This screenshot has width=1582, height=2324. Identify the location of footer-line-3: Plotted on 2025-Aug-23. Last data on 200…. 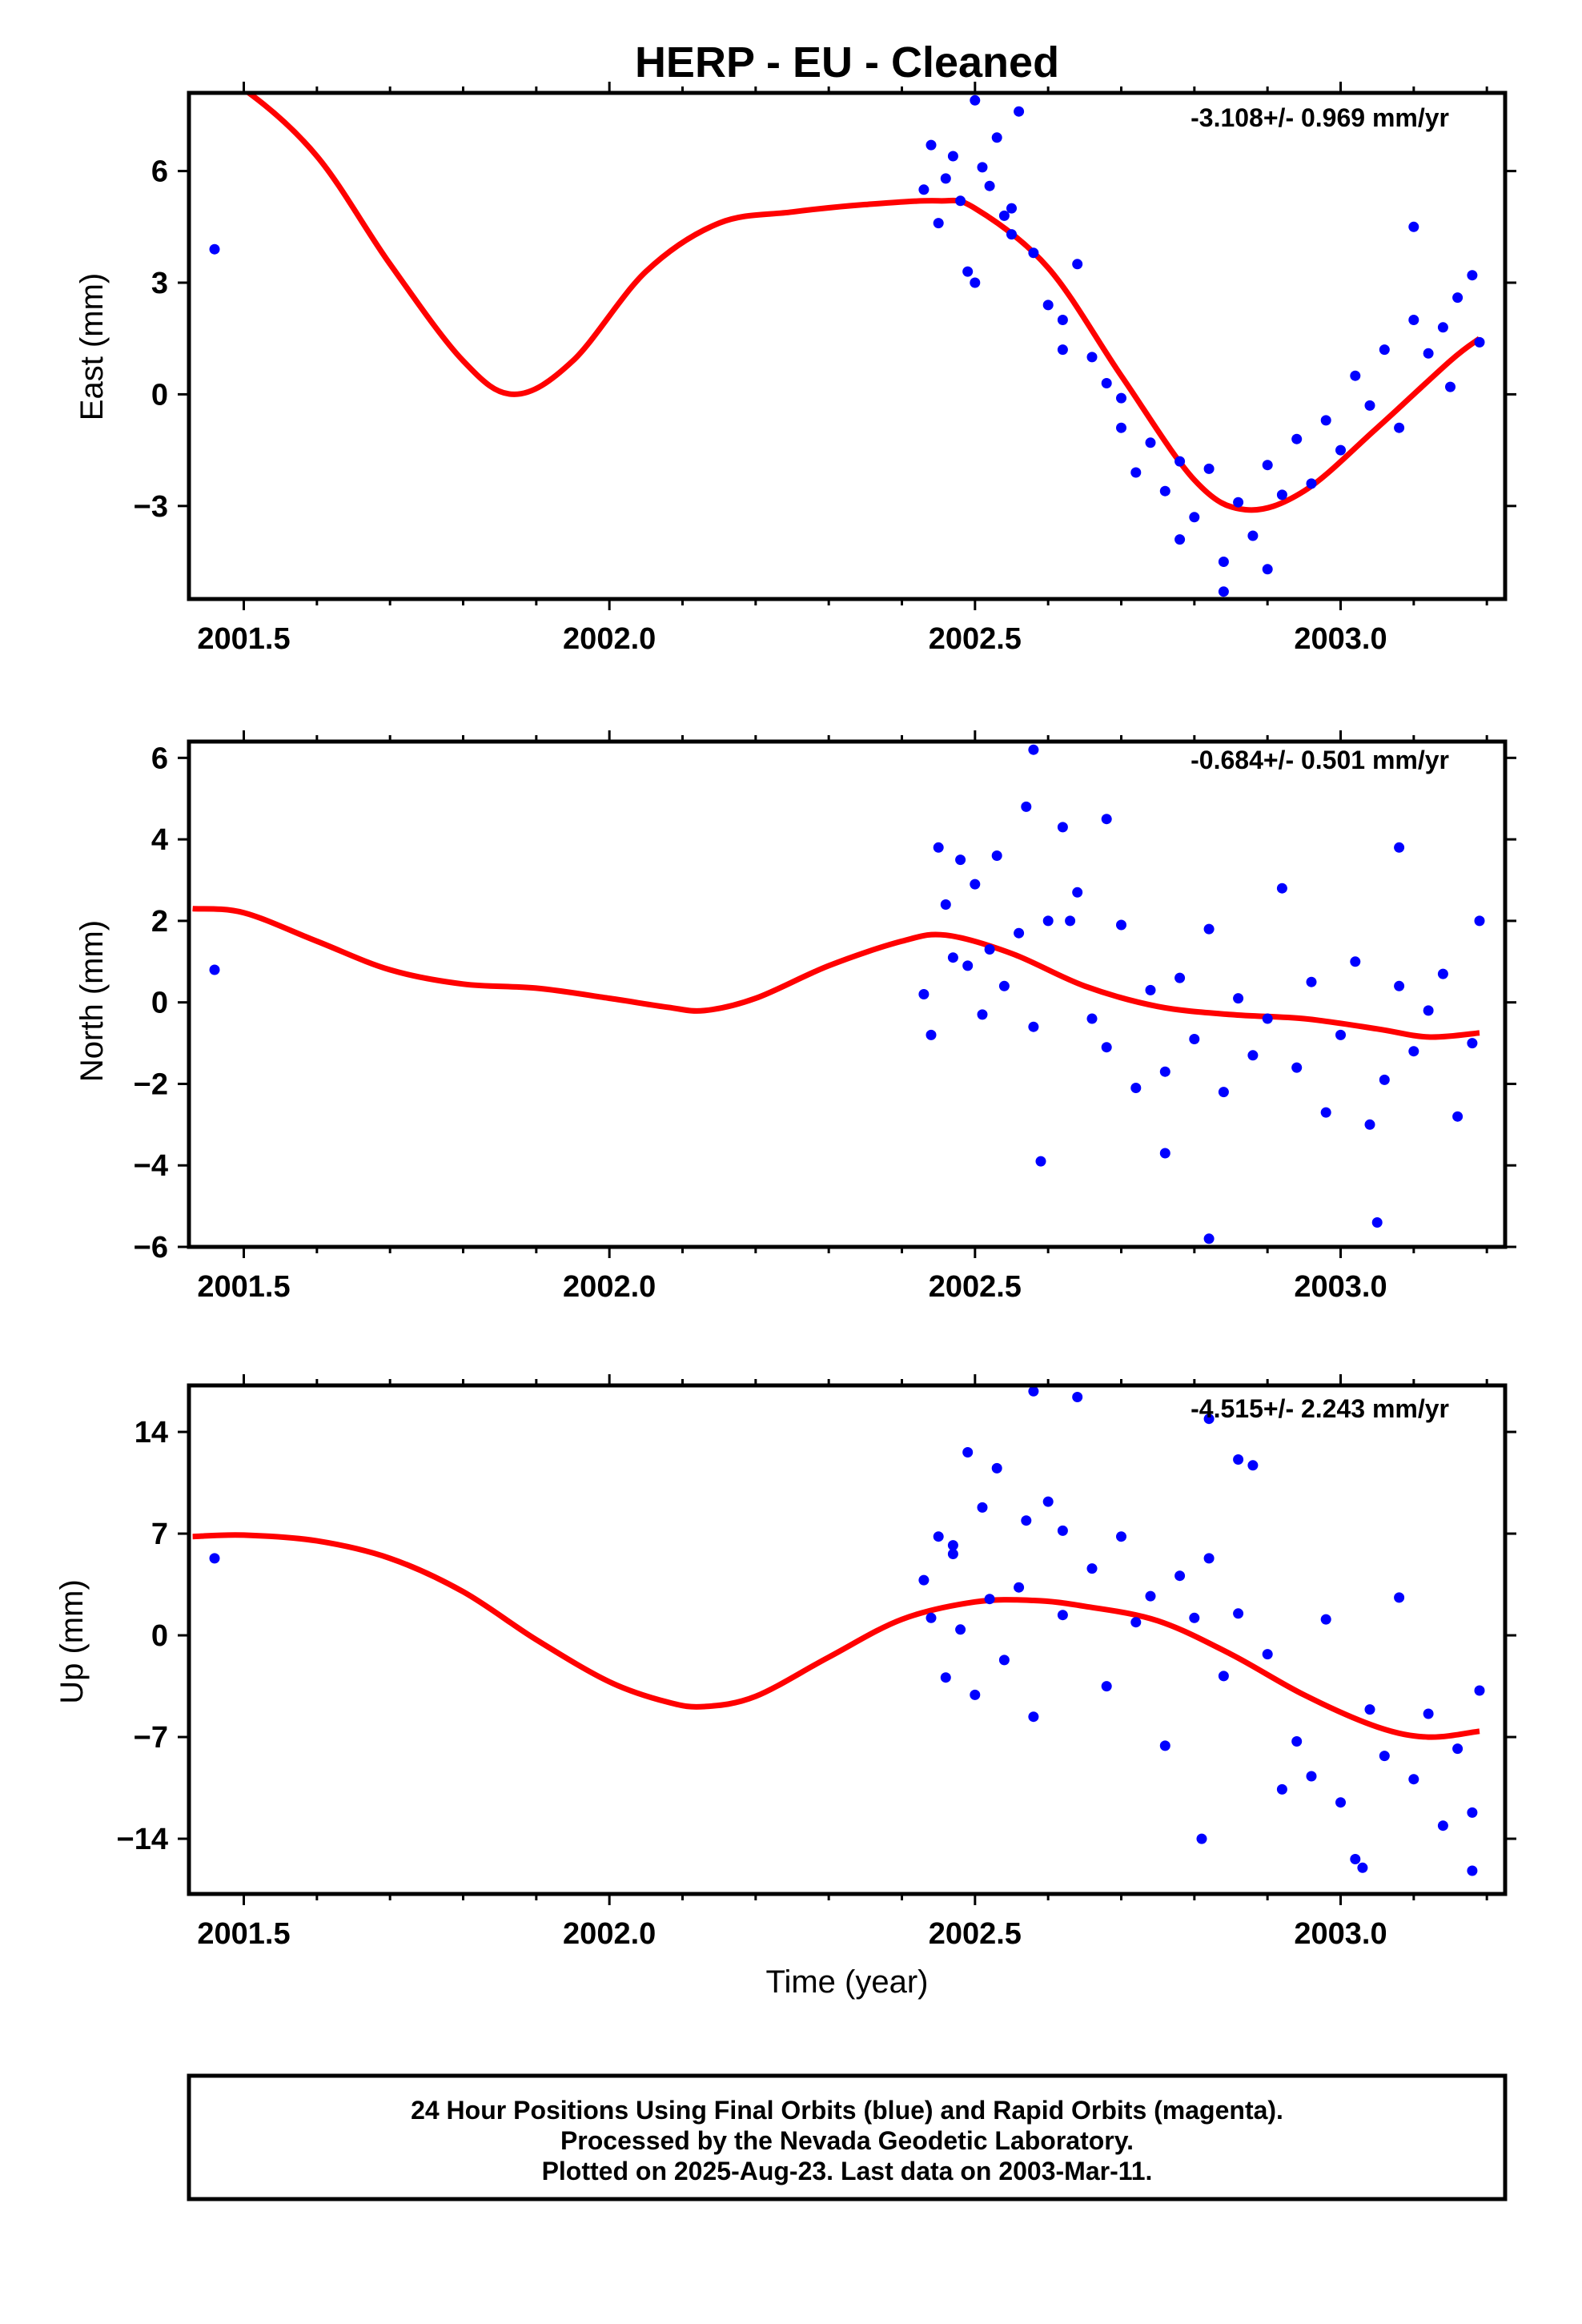
(847, 2171).